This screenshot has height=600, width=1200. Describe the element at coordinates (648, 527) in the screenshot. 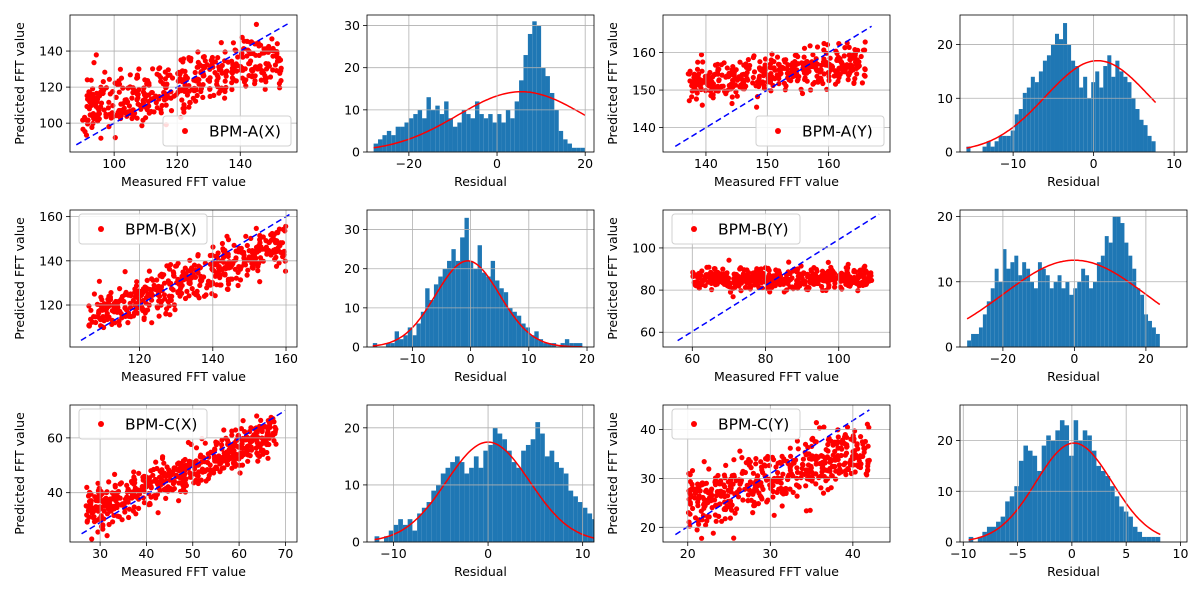

I see `y-tick-label: 20` at that location.